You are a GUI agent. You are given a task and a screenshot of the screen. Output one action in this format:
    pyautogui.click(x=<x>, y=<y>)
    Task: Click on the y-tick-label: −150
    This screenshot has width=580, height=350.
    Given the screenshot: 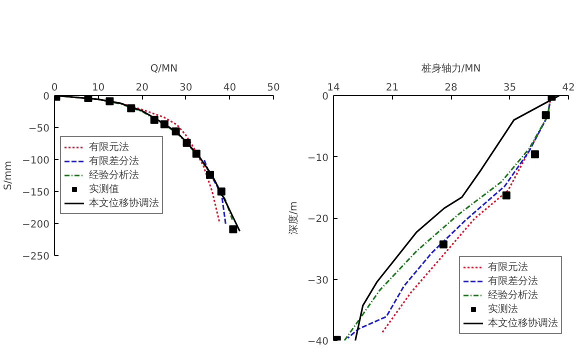 What is the action you would take?
    pyautogui.click(x=36, y=193)
    